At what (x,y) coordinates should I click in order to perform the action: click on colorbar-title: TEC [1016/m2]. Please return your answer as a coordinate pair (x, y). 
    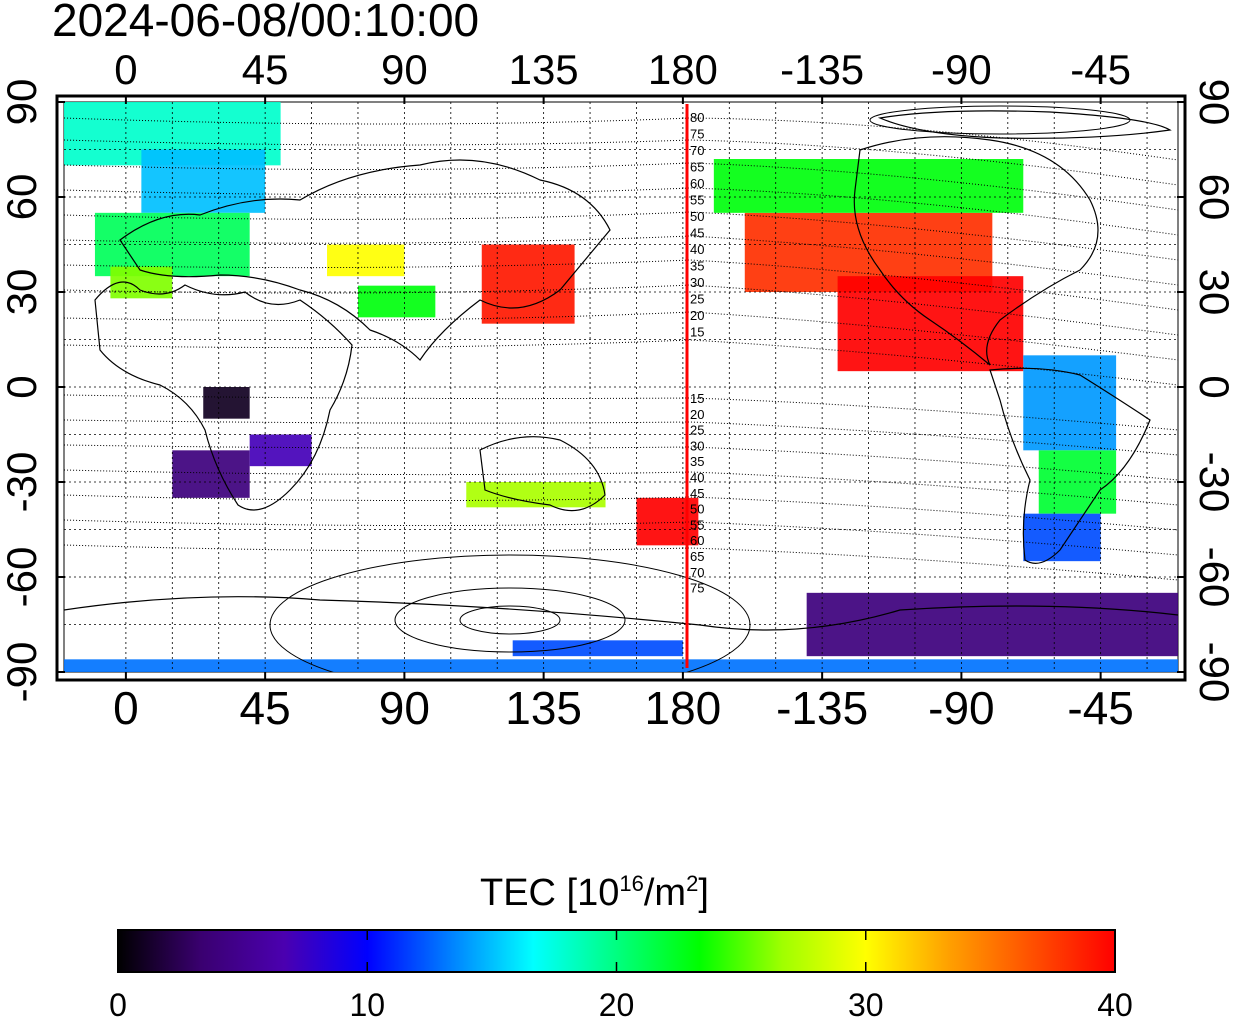
    Looking at the image, I should click on (594, 892).